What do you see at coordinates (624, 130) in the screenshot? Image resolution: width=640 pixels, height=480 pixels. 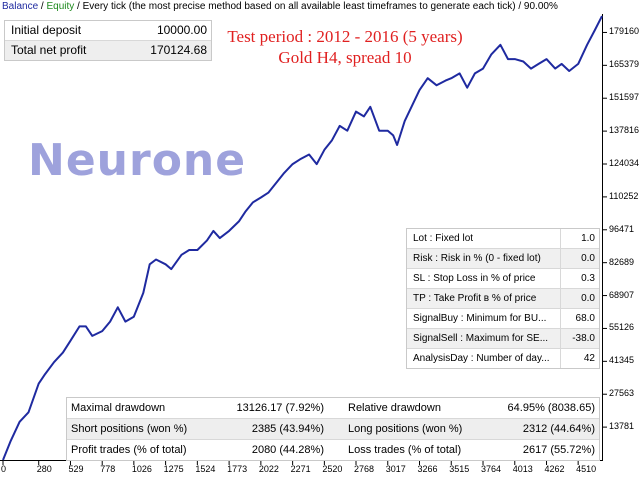 I see `y-tick-label: 137816` at bounding box center [624, 130].